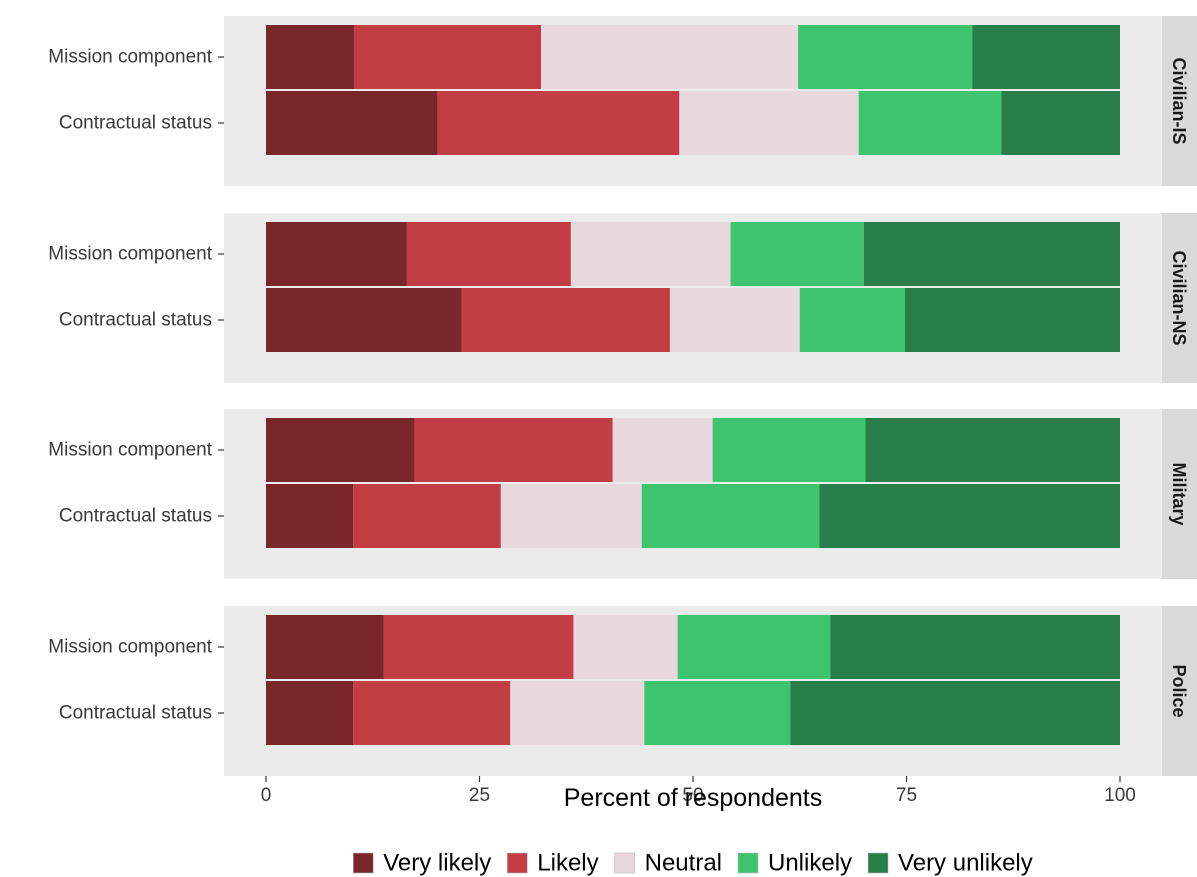 This screenshot has height=877, width=1197. I want to click on legend-item: Neutral, so click(668, 863).